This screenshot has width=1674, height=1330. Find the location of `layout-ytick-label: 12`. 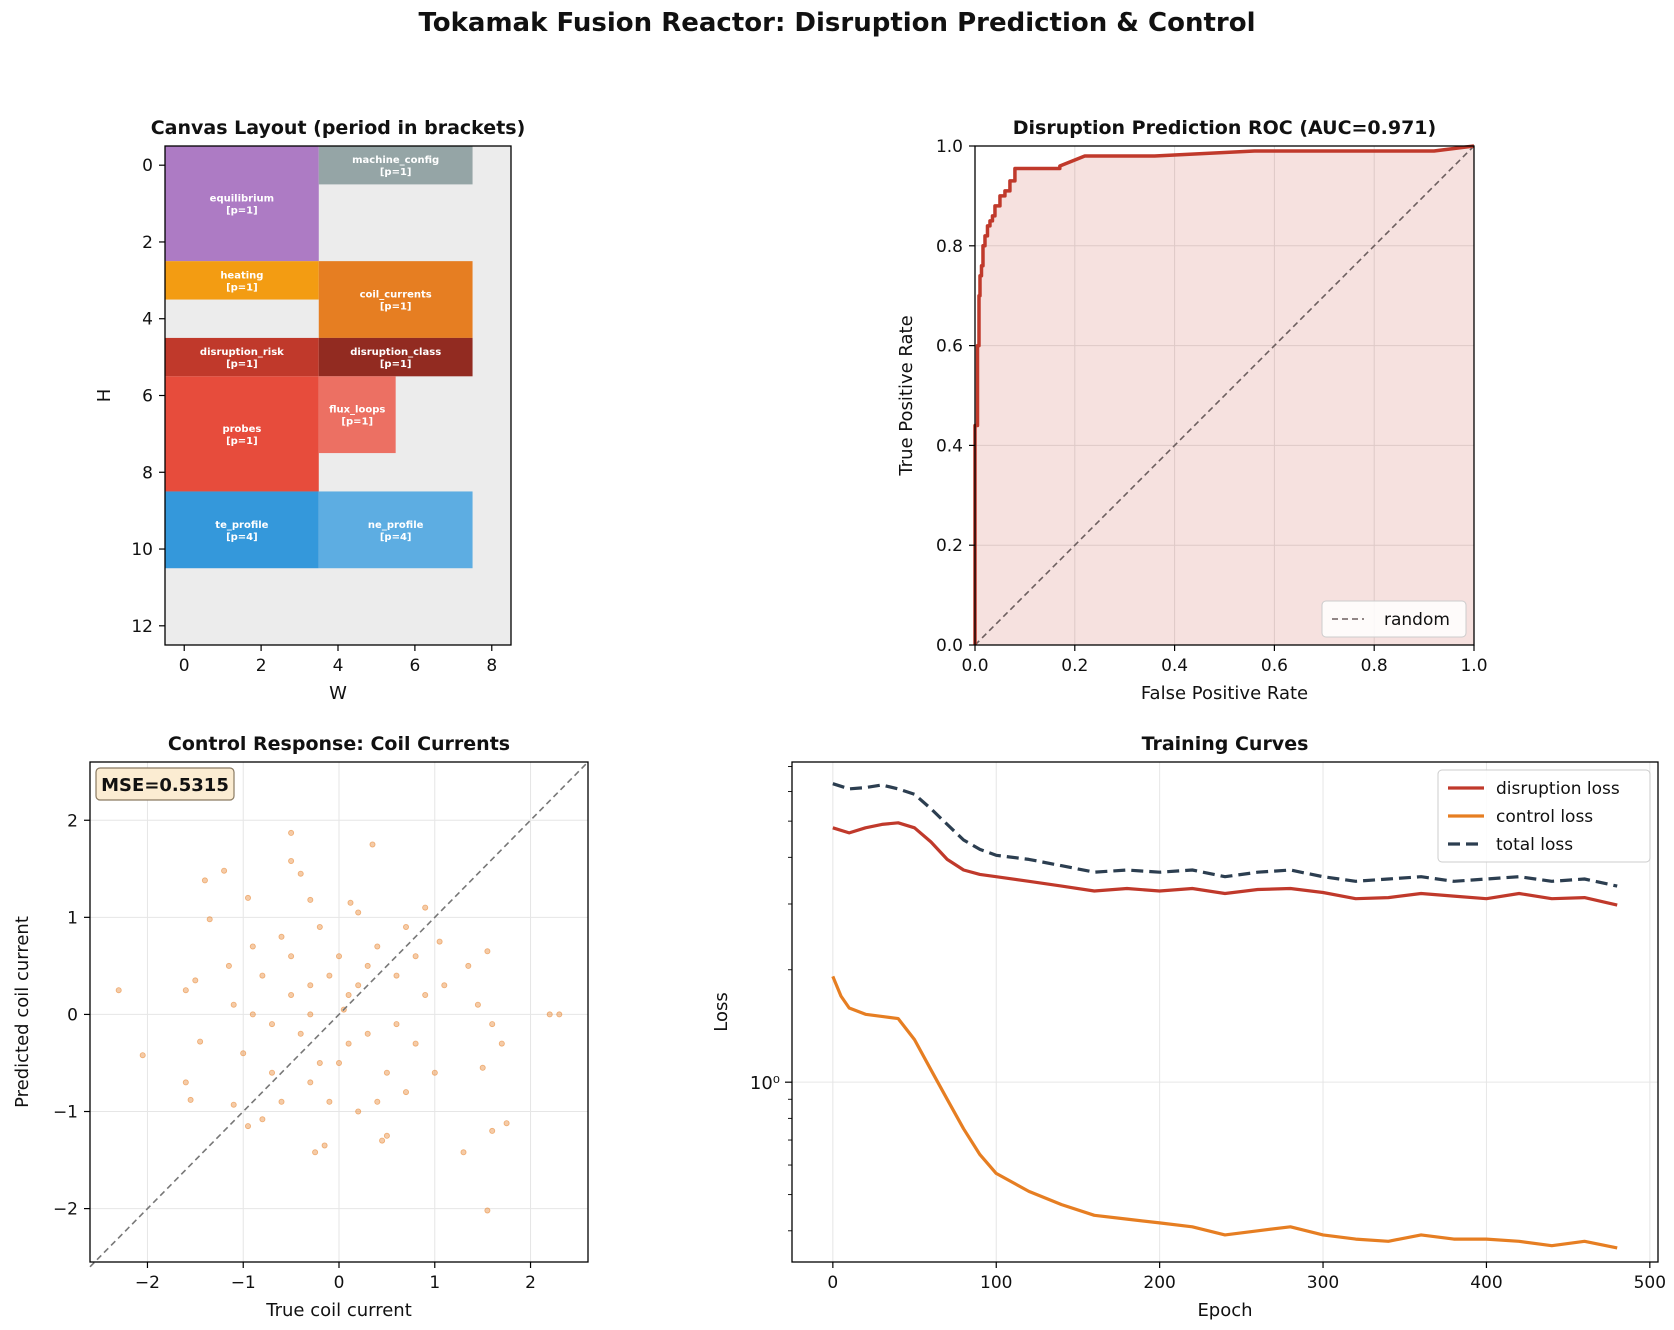

layout-ytick-label: 12 is located at coordinates (142, 627).